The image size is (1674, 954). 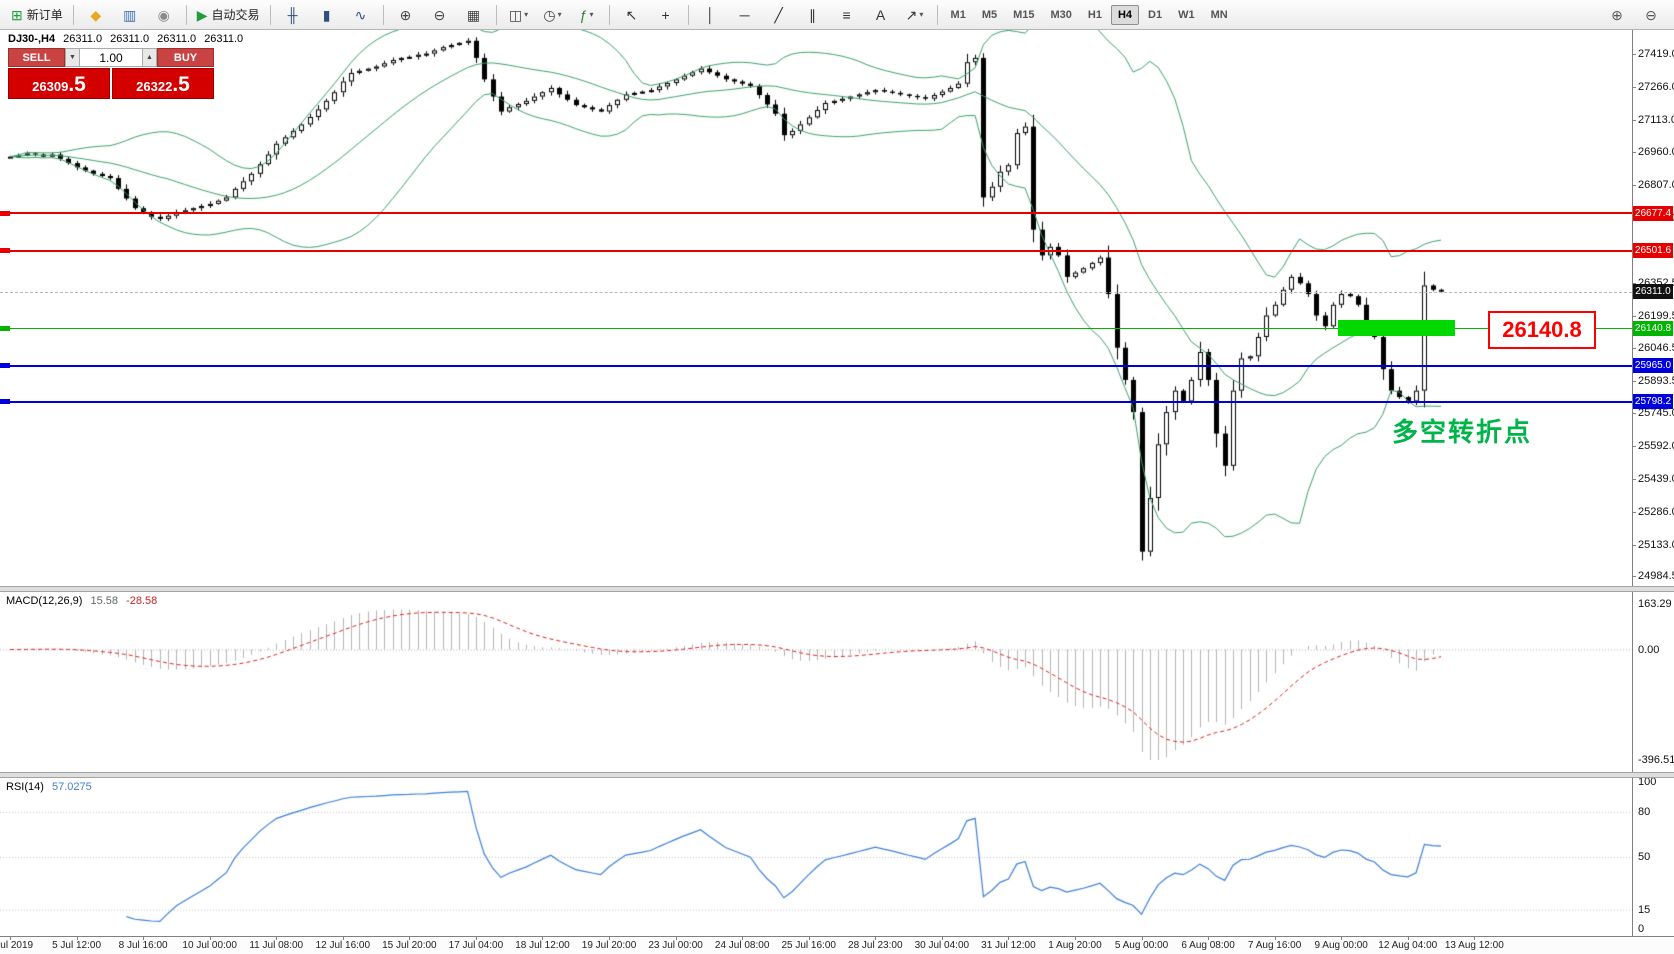 I want to click on volume-increase-button: ▲, so click(x=149, y=57).